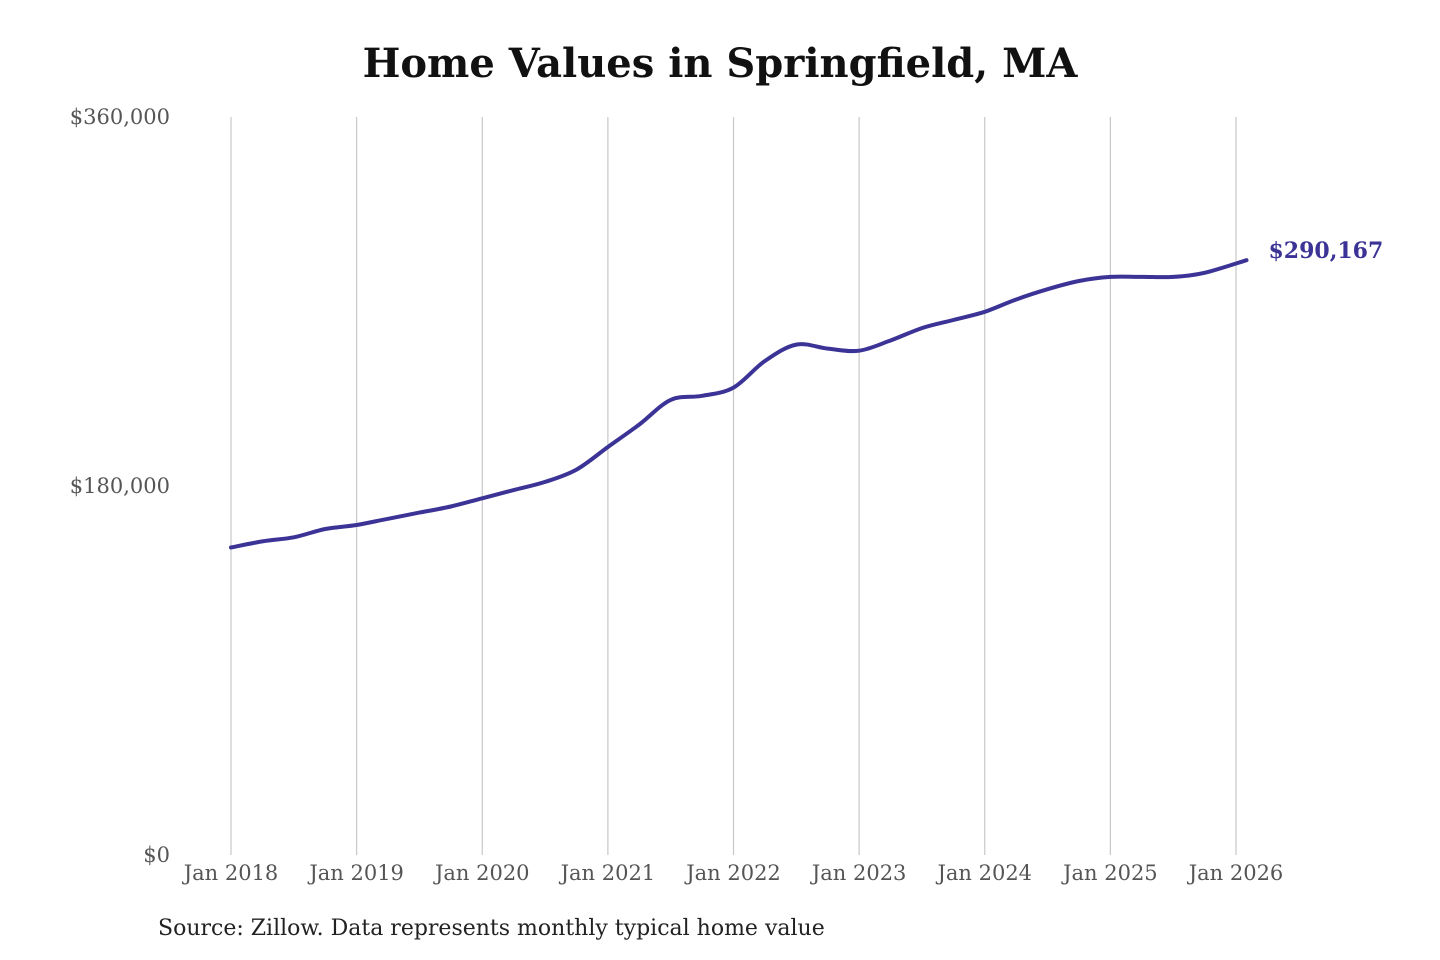  I want to click on x-tick-label: Jan 2025, so click(1109, 873).